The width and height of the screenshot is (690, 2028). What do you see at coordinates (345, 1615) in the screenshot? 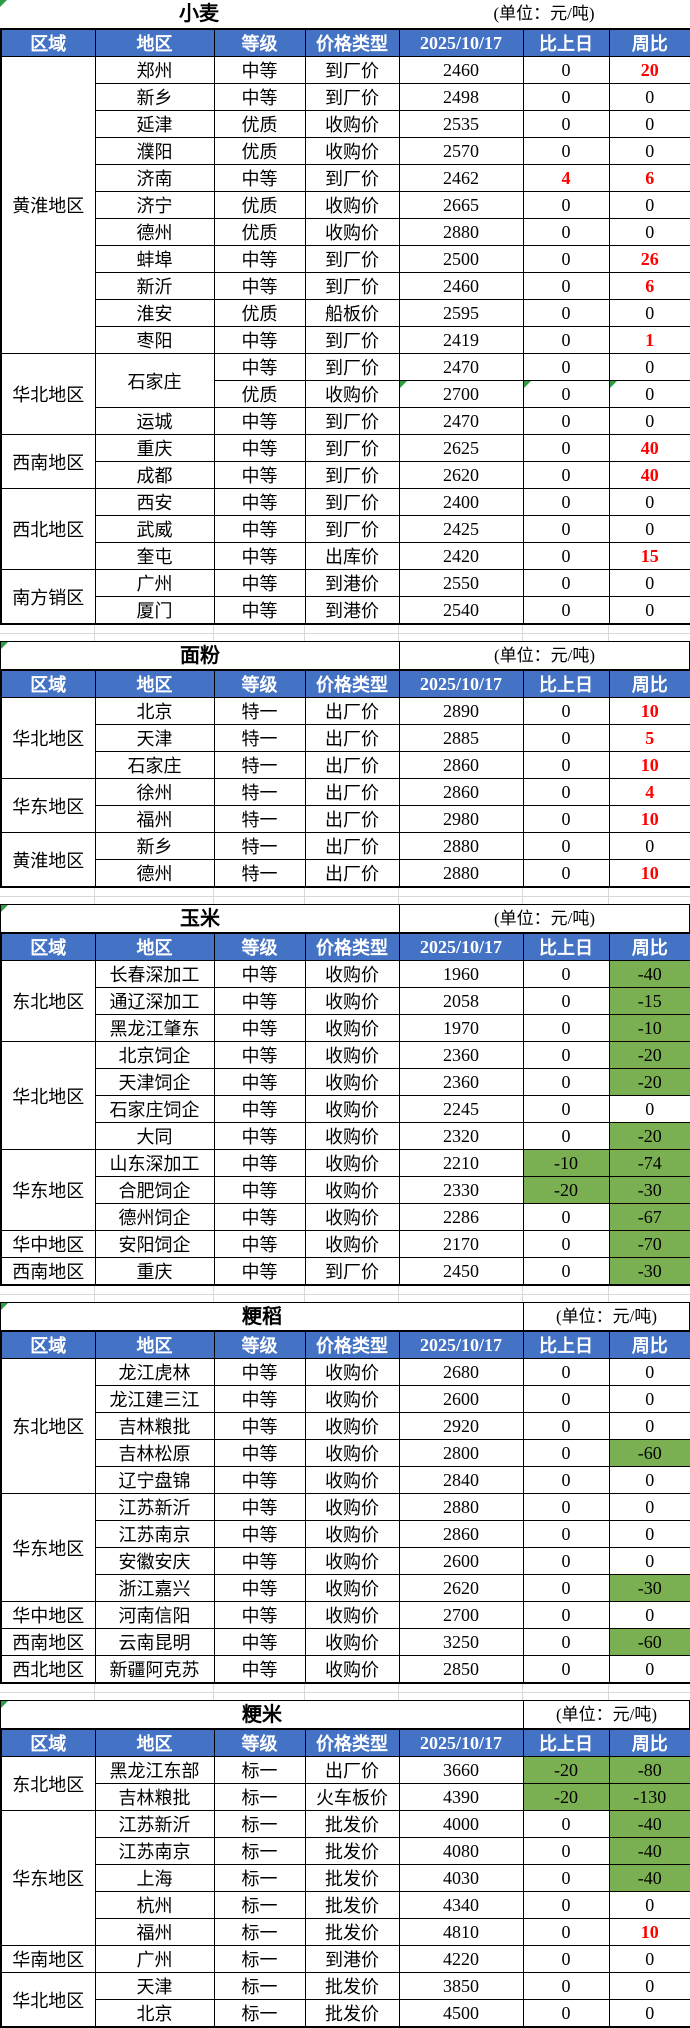
I see `data-row: 华中地区 河南信阳 中等 收购价 2700 0 0` at bounding box center [345, 1615].